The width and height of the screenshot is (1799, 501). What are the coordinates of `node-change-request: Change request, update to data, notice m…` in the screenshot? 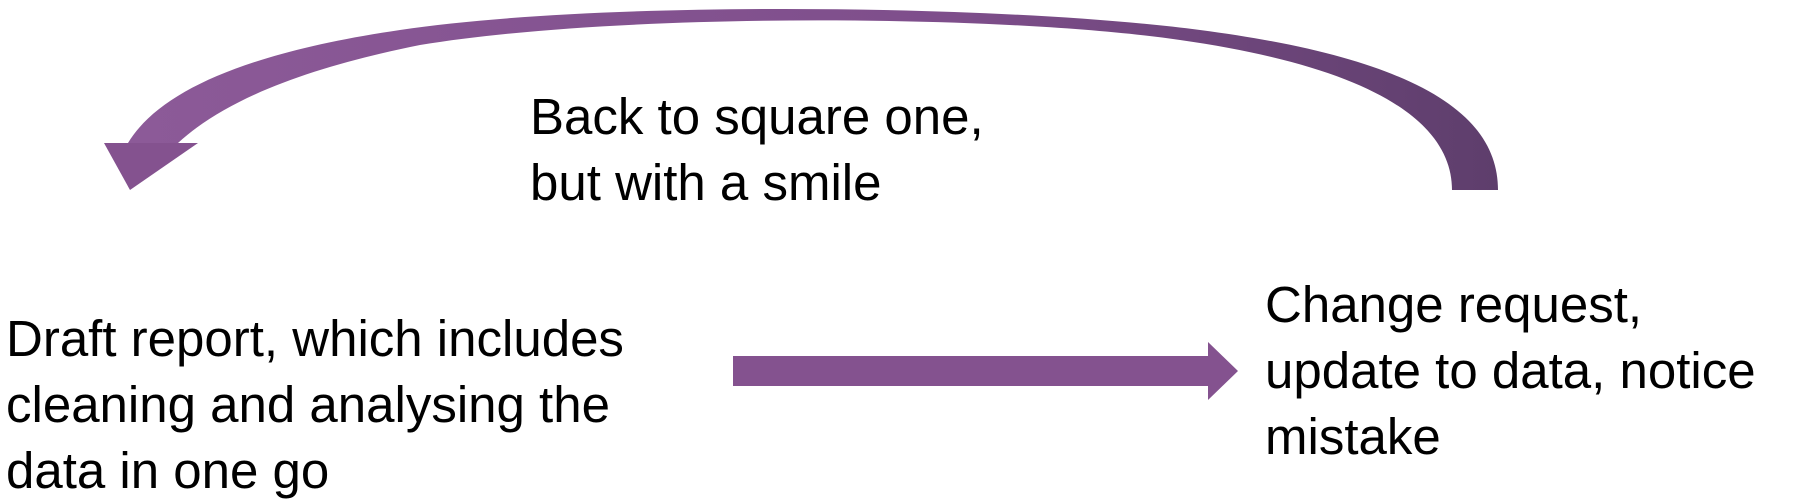 It's located at (1510, 371).